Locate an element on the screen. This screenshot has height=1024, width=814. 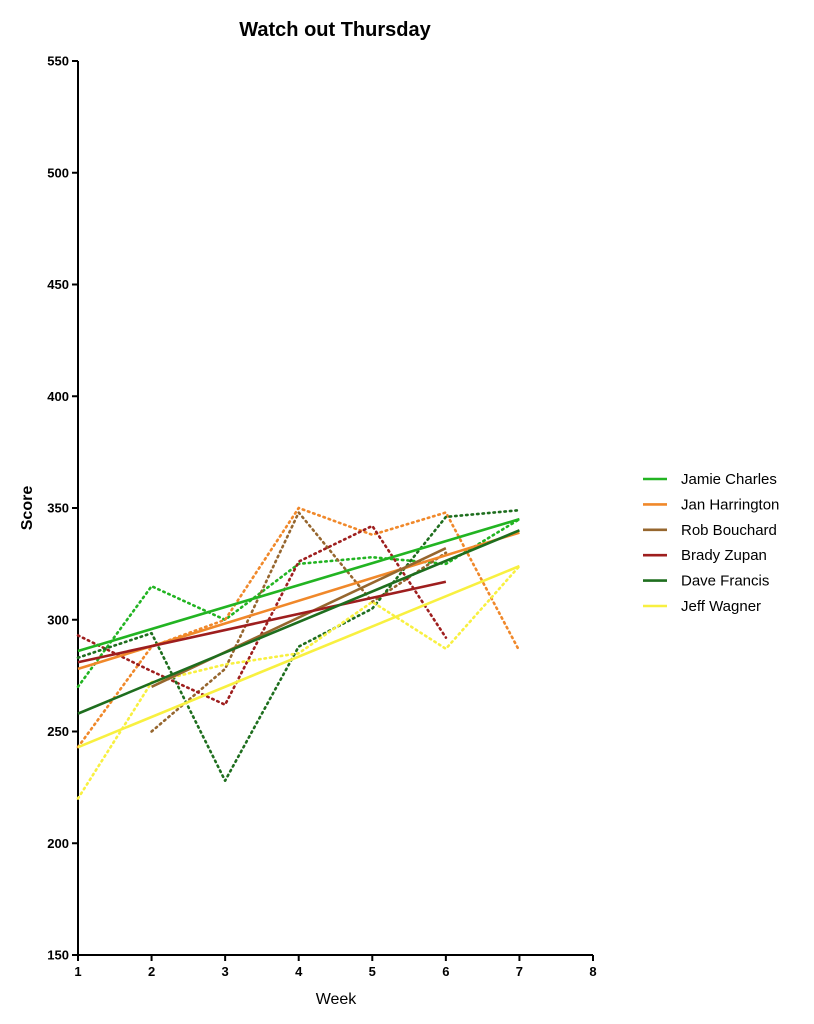
legend-label: Jeff Wagner is located at coordinates (721, 606).